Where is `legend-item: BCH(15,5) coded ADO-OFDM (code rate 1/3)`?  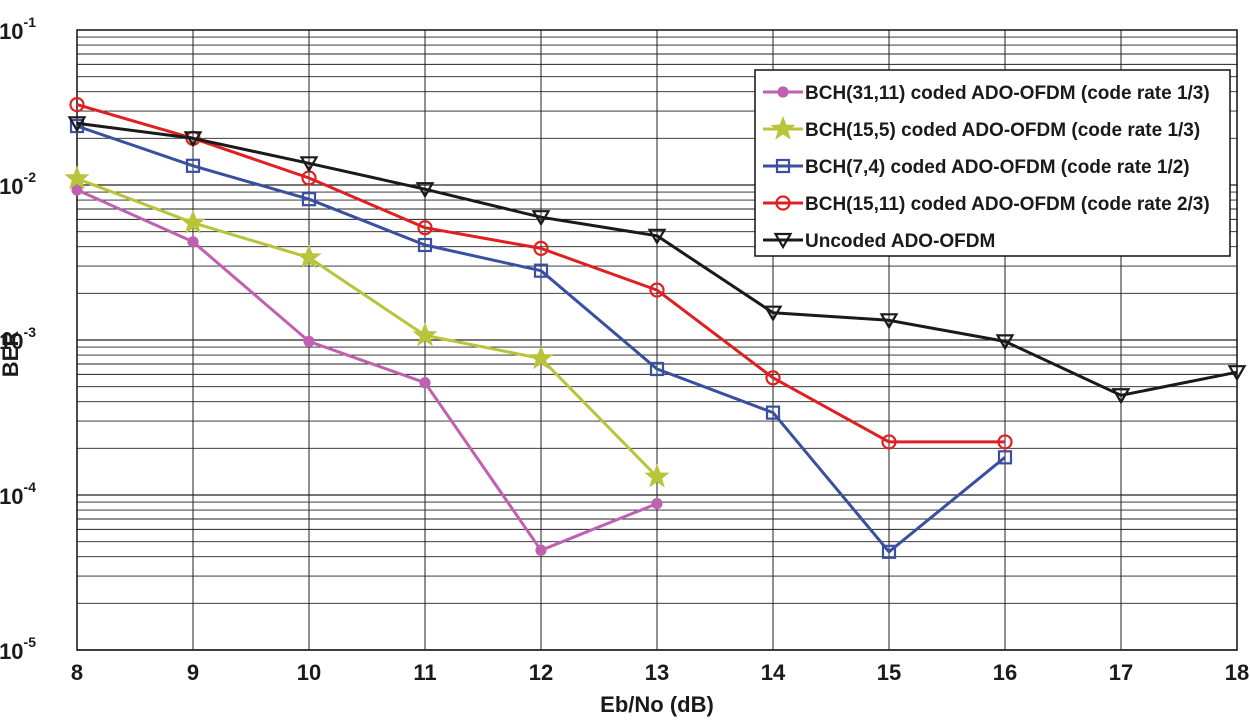 legend-item: BCH(15,5) coded ADO-OFDM (code rate 1/3) is located at coordinates (981, 128).